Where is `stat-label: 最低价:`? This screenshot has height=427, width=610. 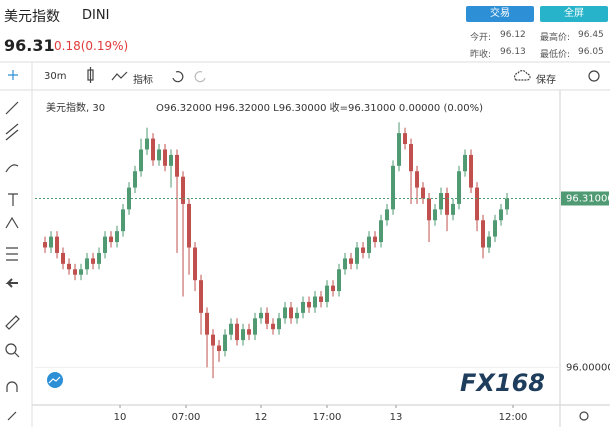 stat-label: 最低价: is located at coordinates (555, 55).